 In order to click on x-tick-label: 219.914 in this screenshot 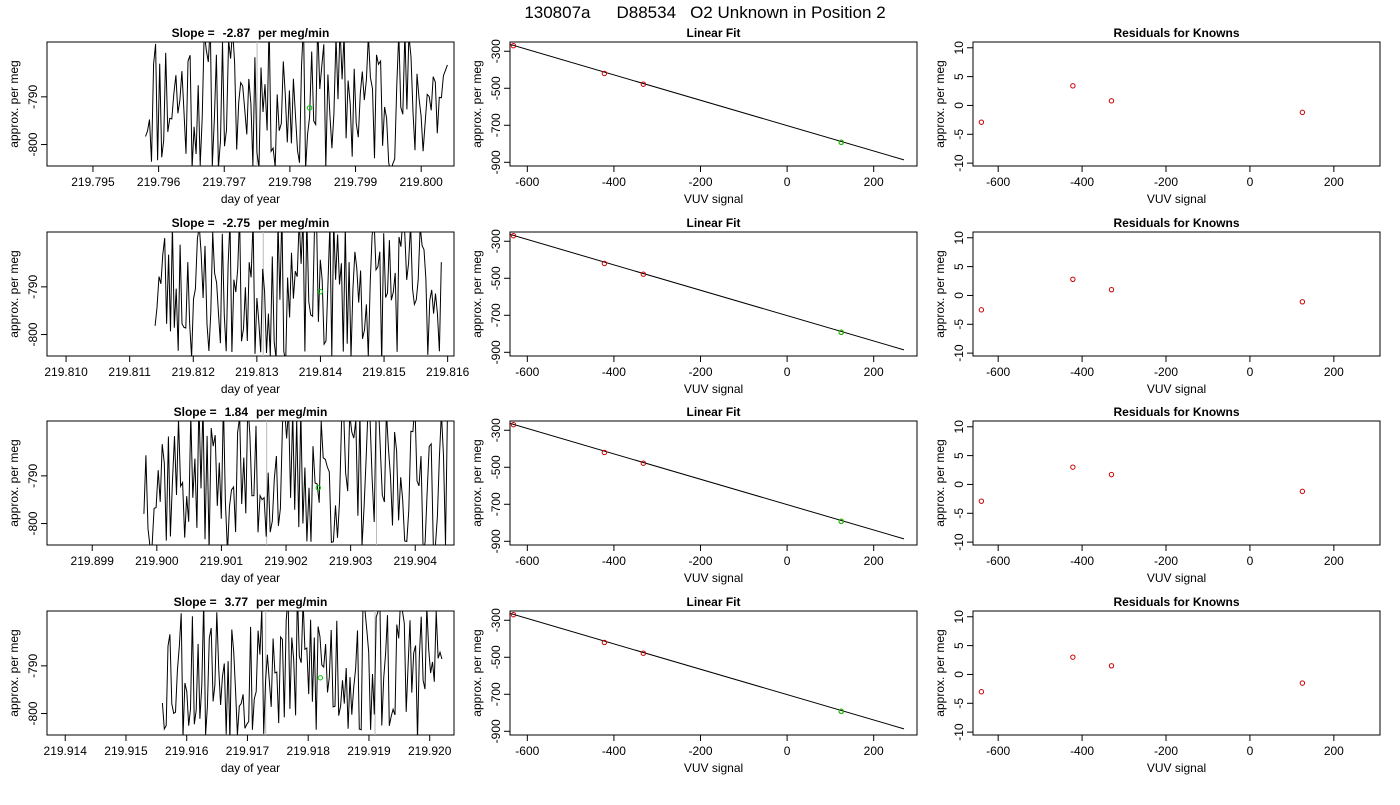, I will do `click(66, 751)`.